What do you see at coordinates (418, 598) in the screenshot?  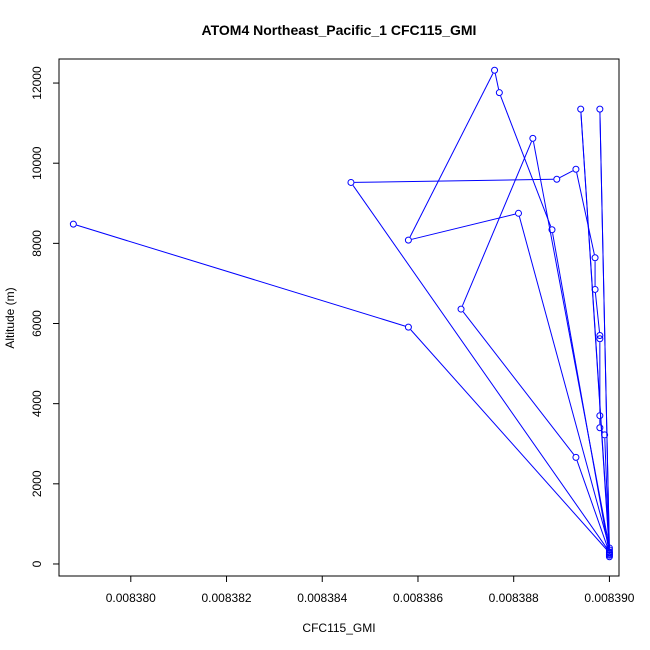 I see `x-tick-label: 0.008386` at bounding box center [418, 598].